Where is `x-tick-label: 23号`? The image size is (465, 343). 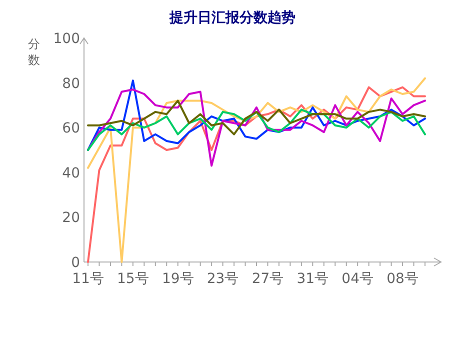
x-tick-label: 23号 is located at coordinates (222, 279).